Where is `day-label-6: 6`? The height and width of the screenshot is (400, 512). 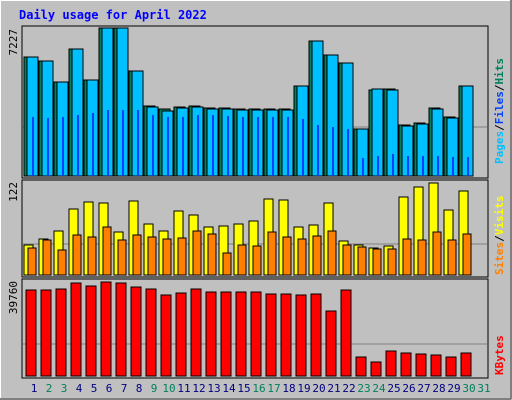 day-label-6: 6 is located at coordinates (109, 388).